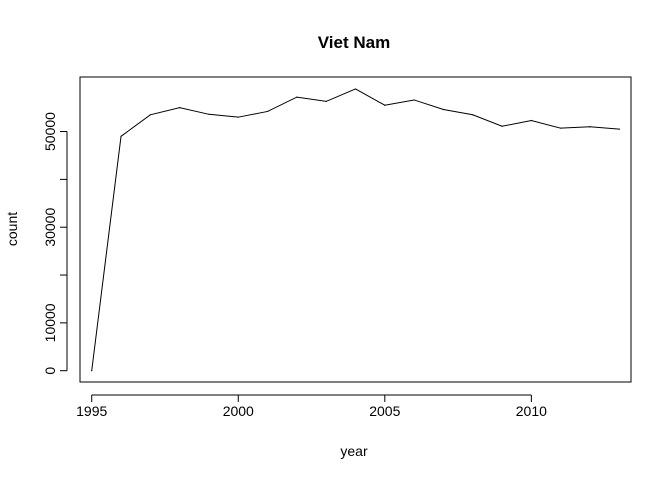  What do you see at coordinates (384, 411) in the screenshot?
I see `x-tick-label: 2005` at bounding box center [384, 411].